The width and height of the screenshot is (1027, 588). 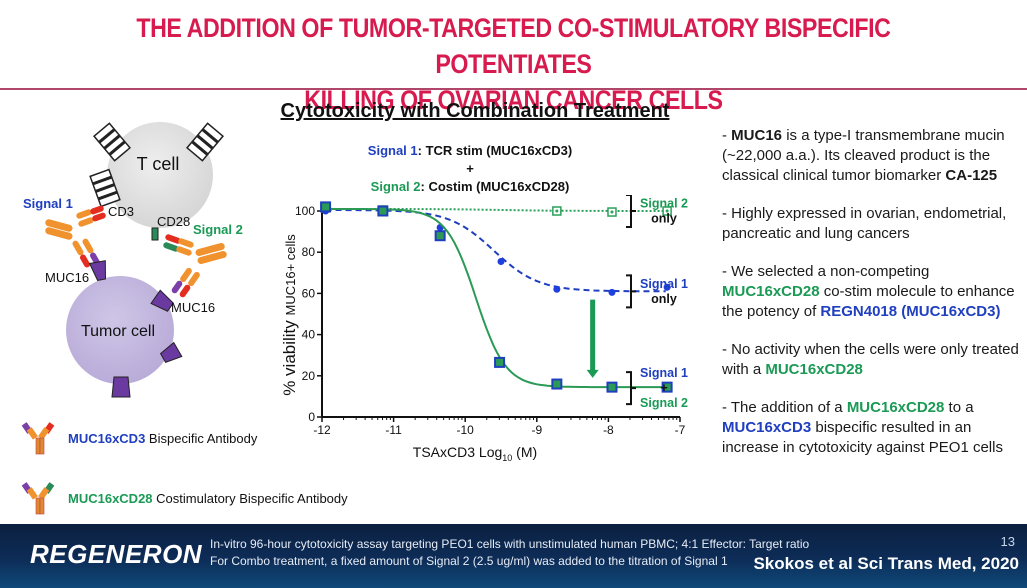 I want to click on x-tick-label: -7, so click(x=680, y=430).